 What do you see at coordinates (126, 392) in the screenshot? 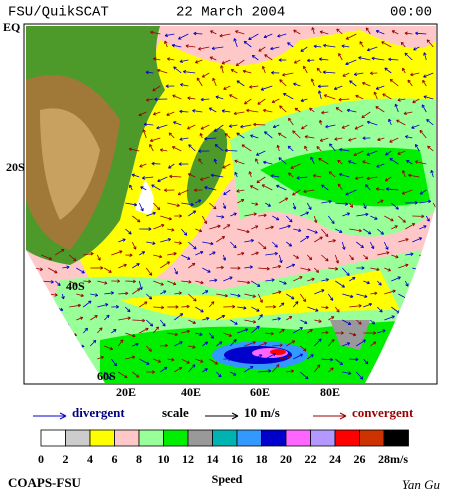
I see `lon-label: 20E` at bounding box center [126, 392].